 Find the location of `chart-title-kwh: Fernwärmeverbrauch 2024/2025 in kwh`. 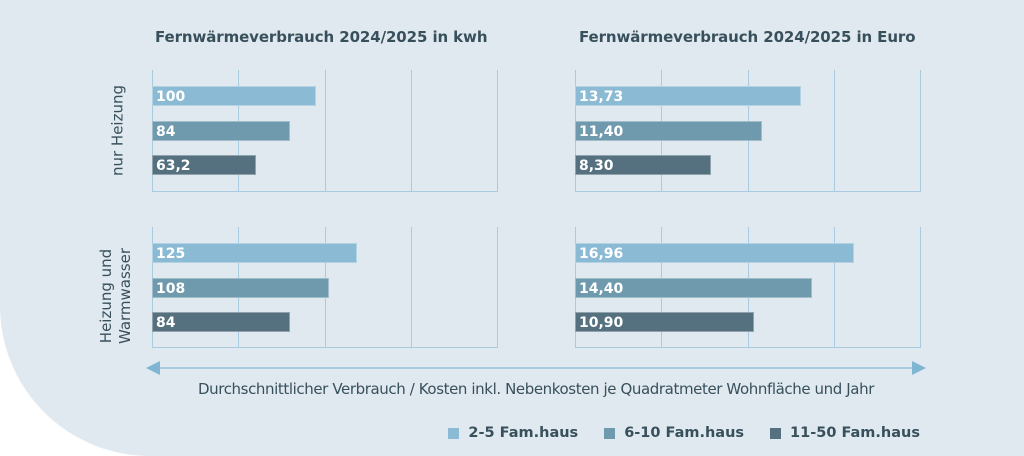

chart-title-kwh: Fernwärmeverbrauch 2024/2025 in kwh is located at coordinates (321, 37).